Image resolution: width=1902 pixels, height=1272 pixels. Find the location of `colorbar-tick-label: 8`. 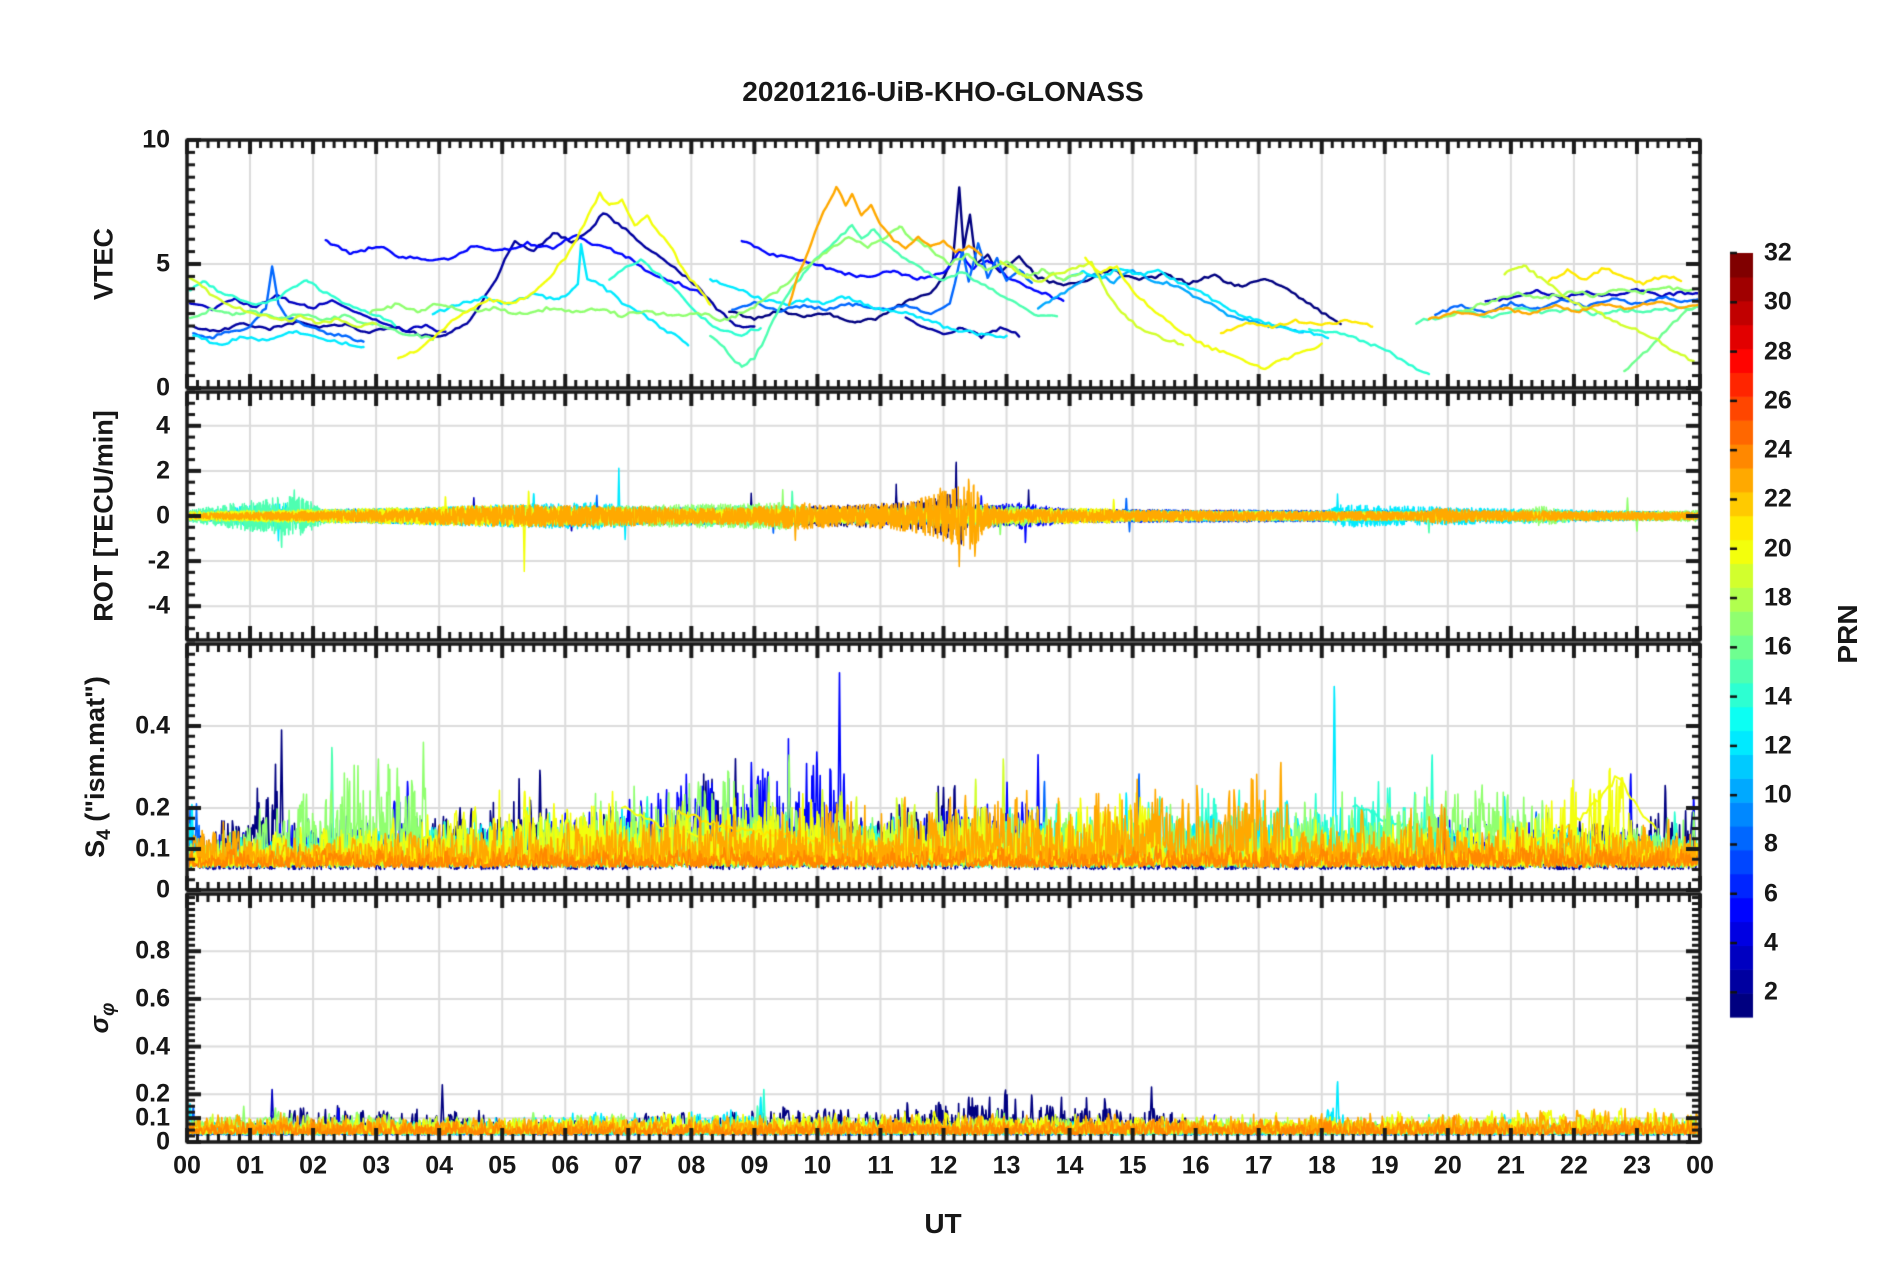

colorbar-tick-label: 8 is located at coordinates (1771, 843).